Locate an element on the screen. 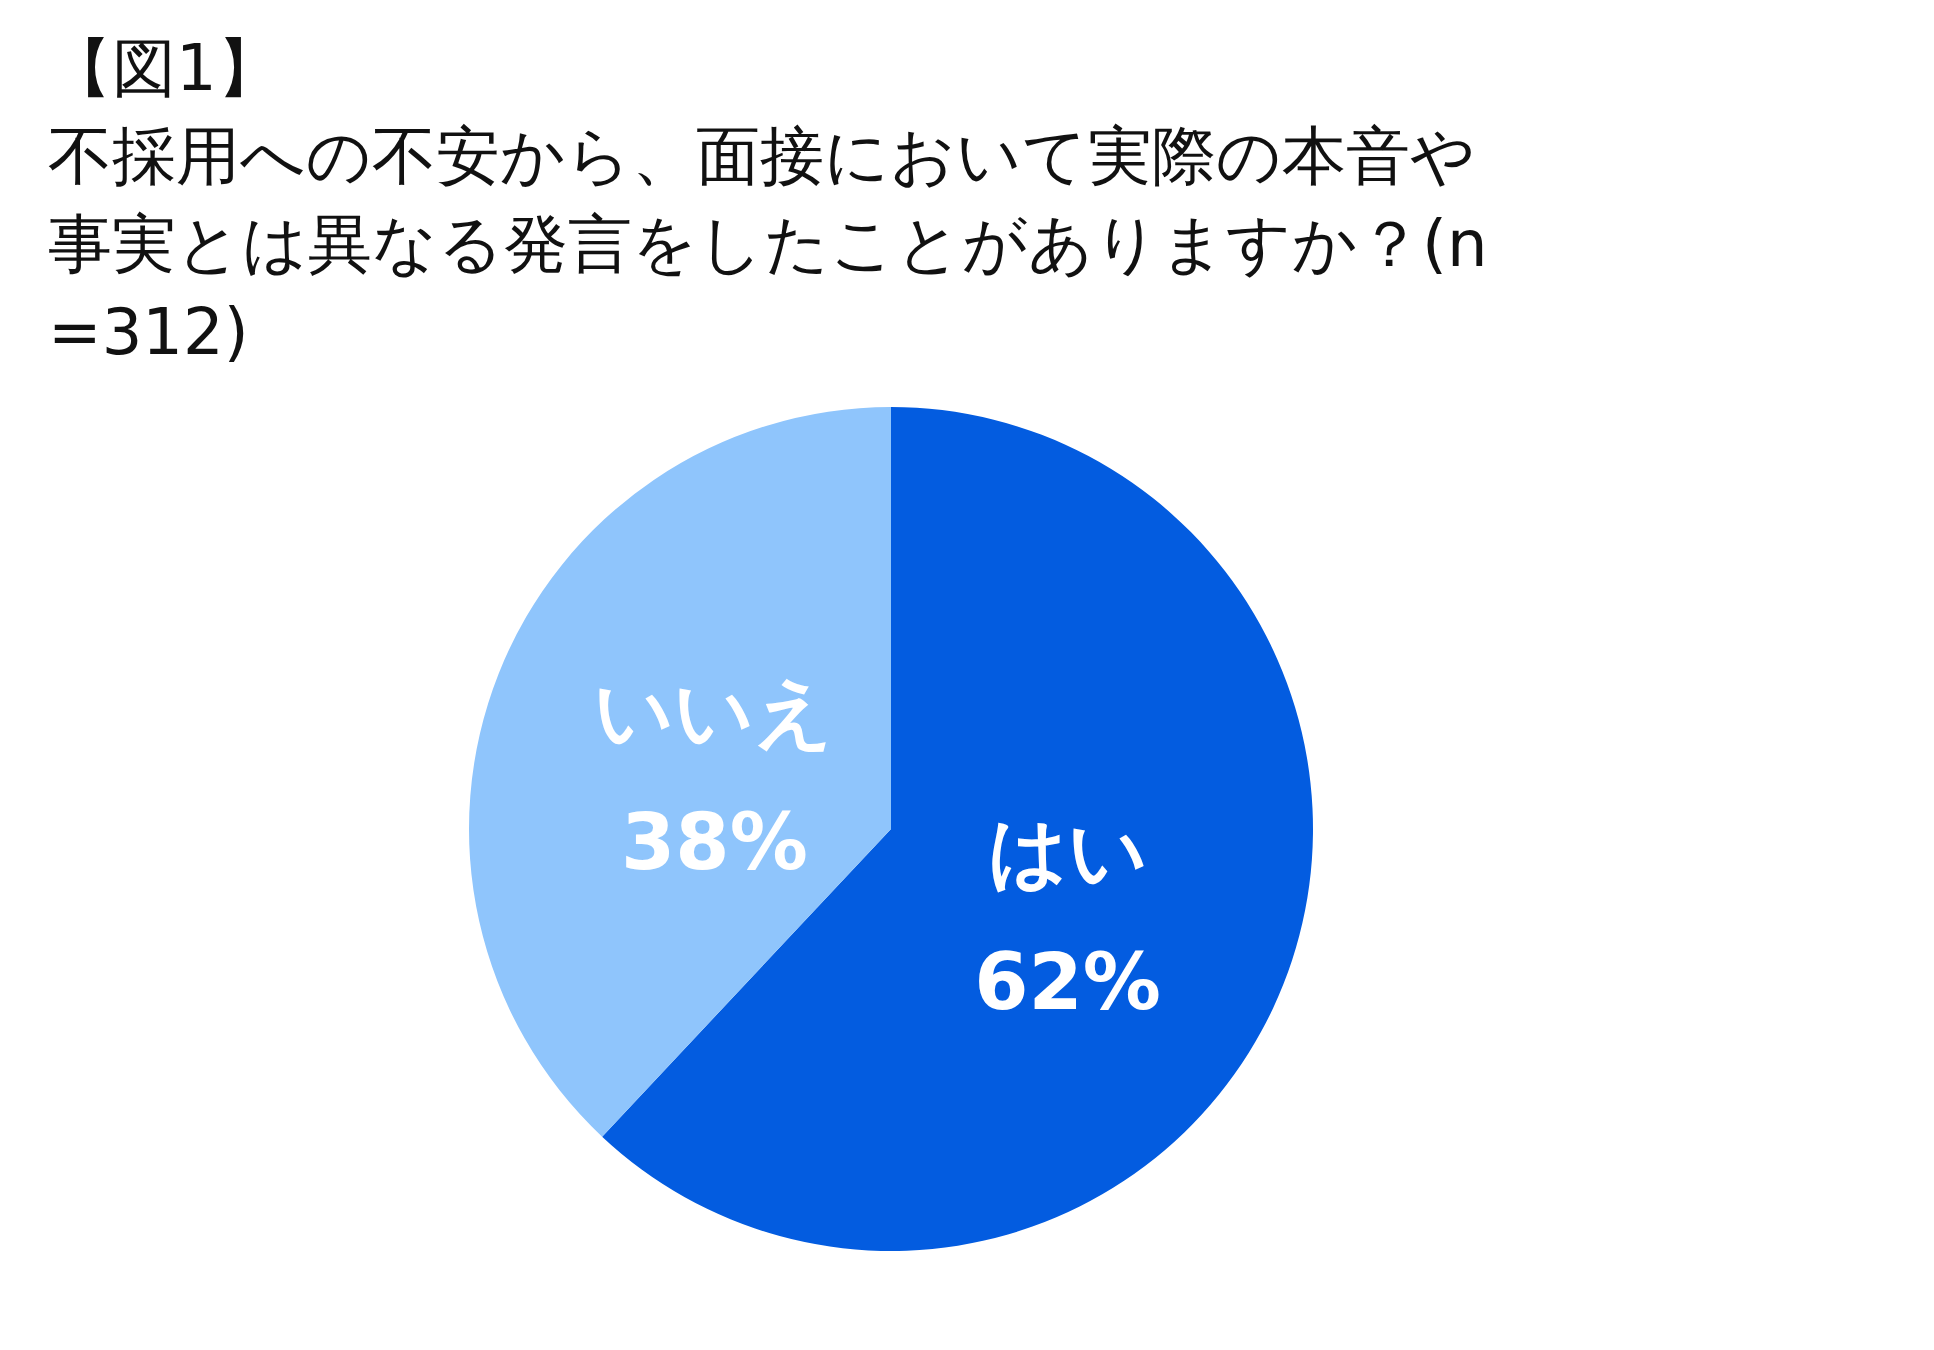 The width and height of the screenshot is (1934, 1350). slice-label: はい is located at coordinates (1067, 851).